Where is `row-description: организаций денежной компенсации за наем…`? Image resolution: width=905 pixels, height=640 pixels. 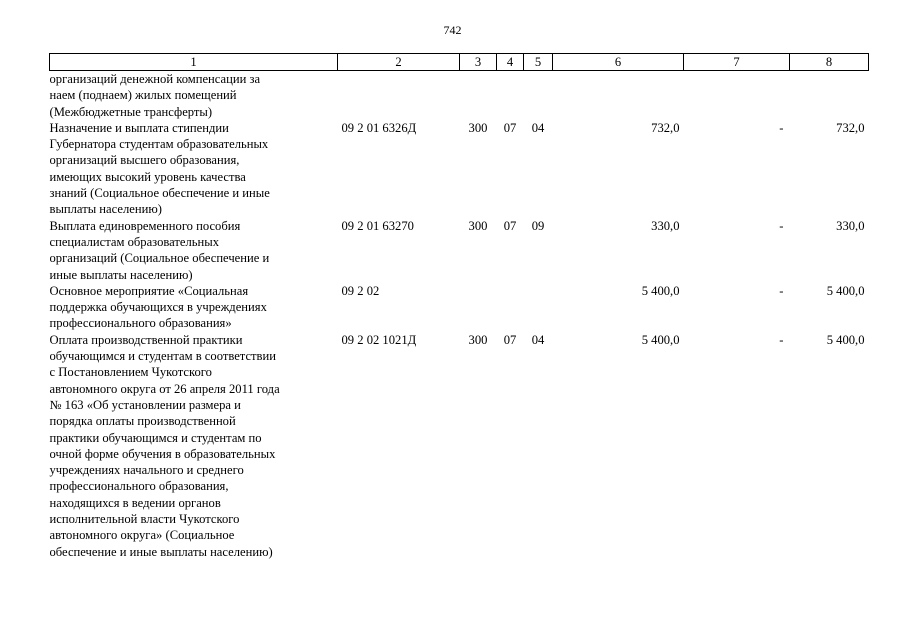 row-description: организаций денежной компенсации за наем… is located at coordinates (194, 95).